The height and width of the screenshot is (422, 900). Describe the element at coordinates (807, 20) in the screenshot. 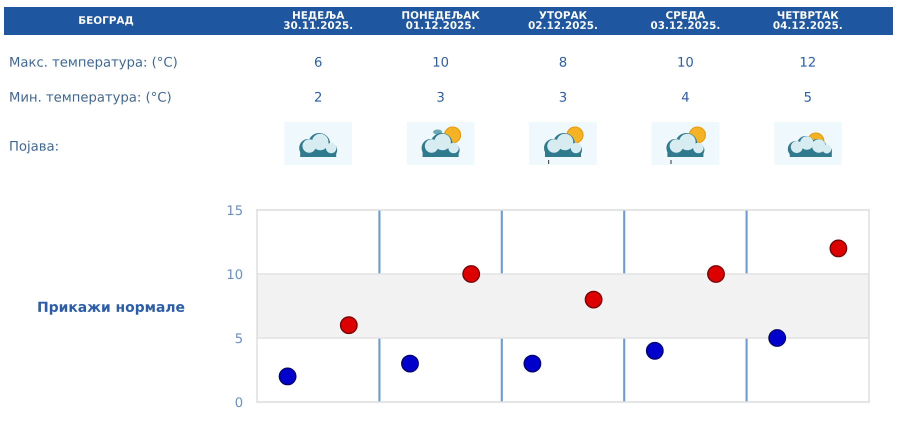

I see `text: ЧЕТВРТАК 04.12.2025.` at that location.